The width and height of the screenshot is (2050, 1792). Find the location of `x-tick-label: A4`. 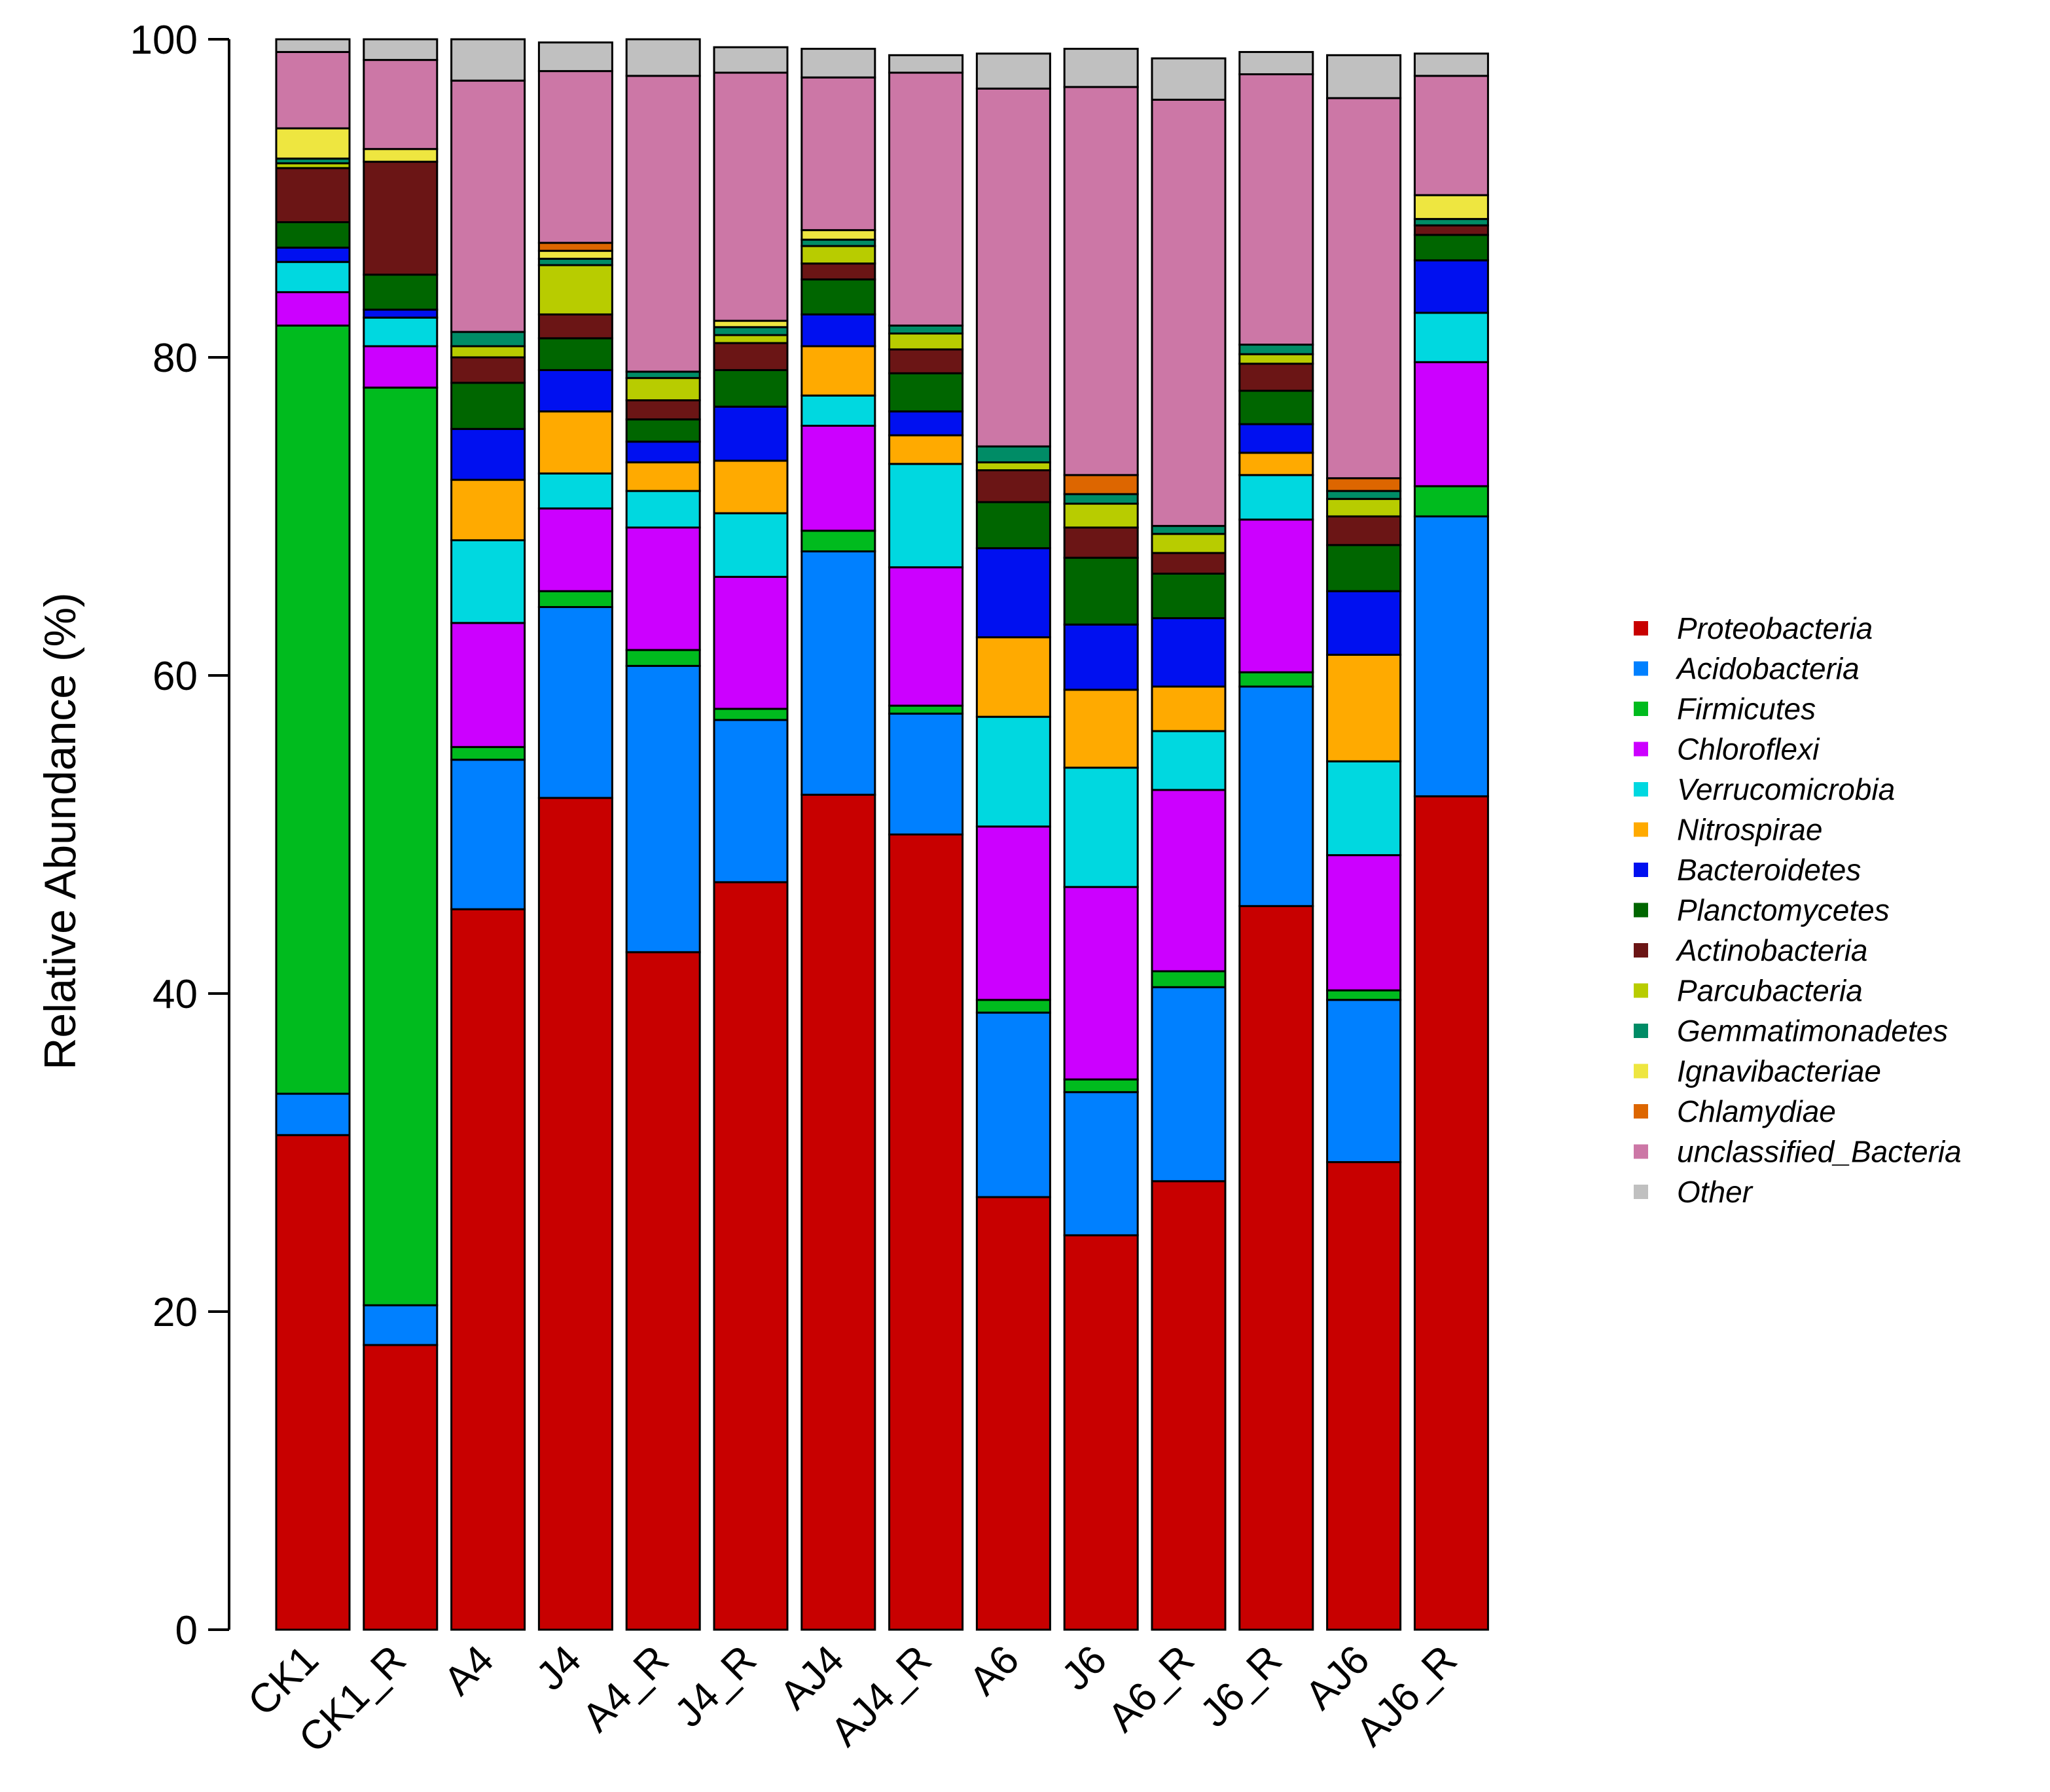

x-tick-label: A4 is located at coordinates (468, 1670).